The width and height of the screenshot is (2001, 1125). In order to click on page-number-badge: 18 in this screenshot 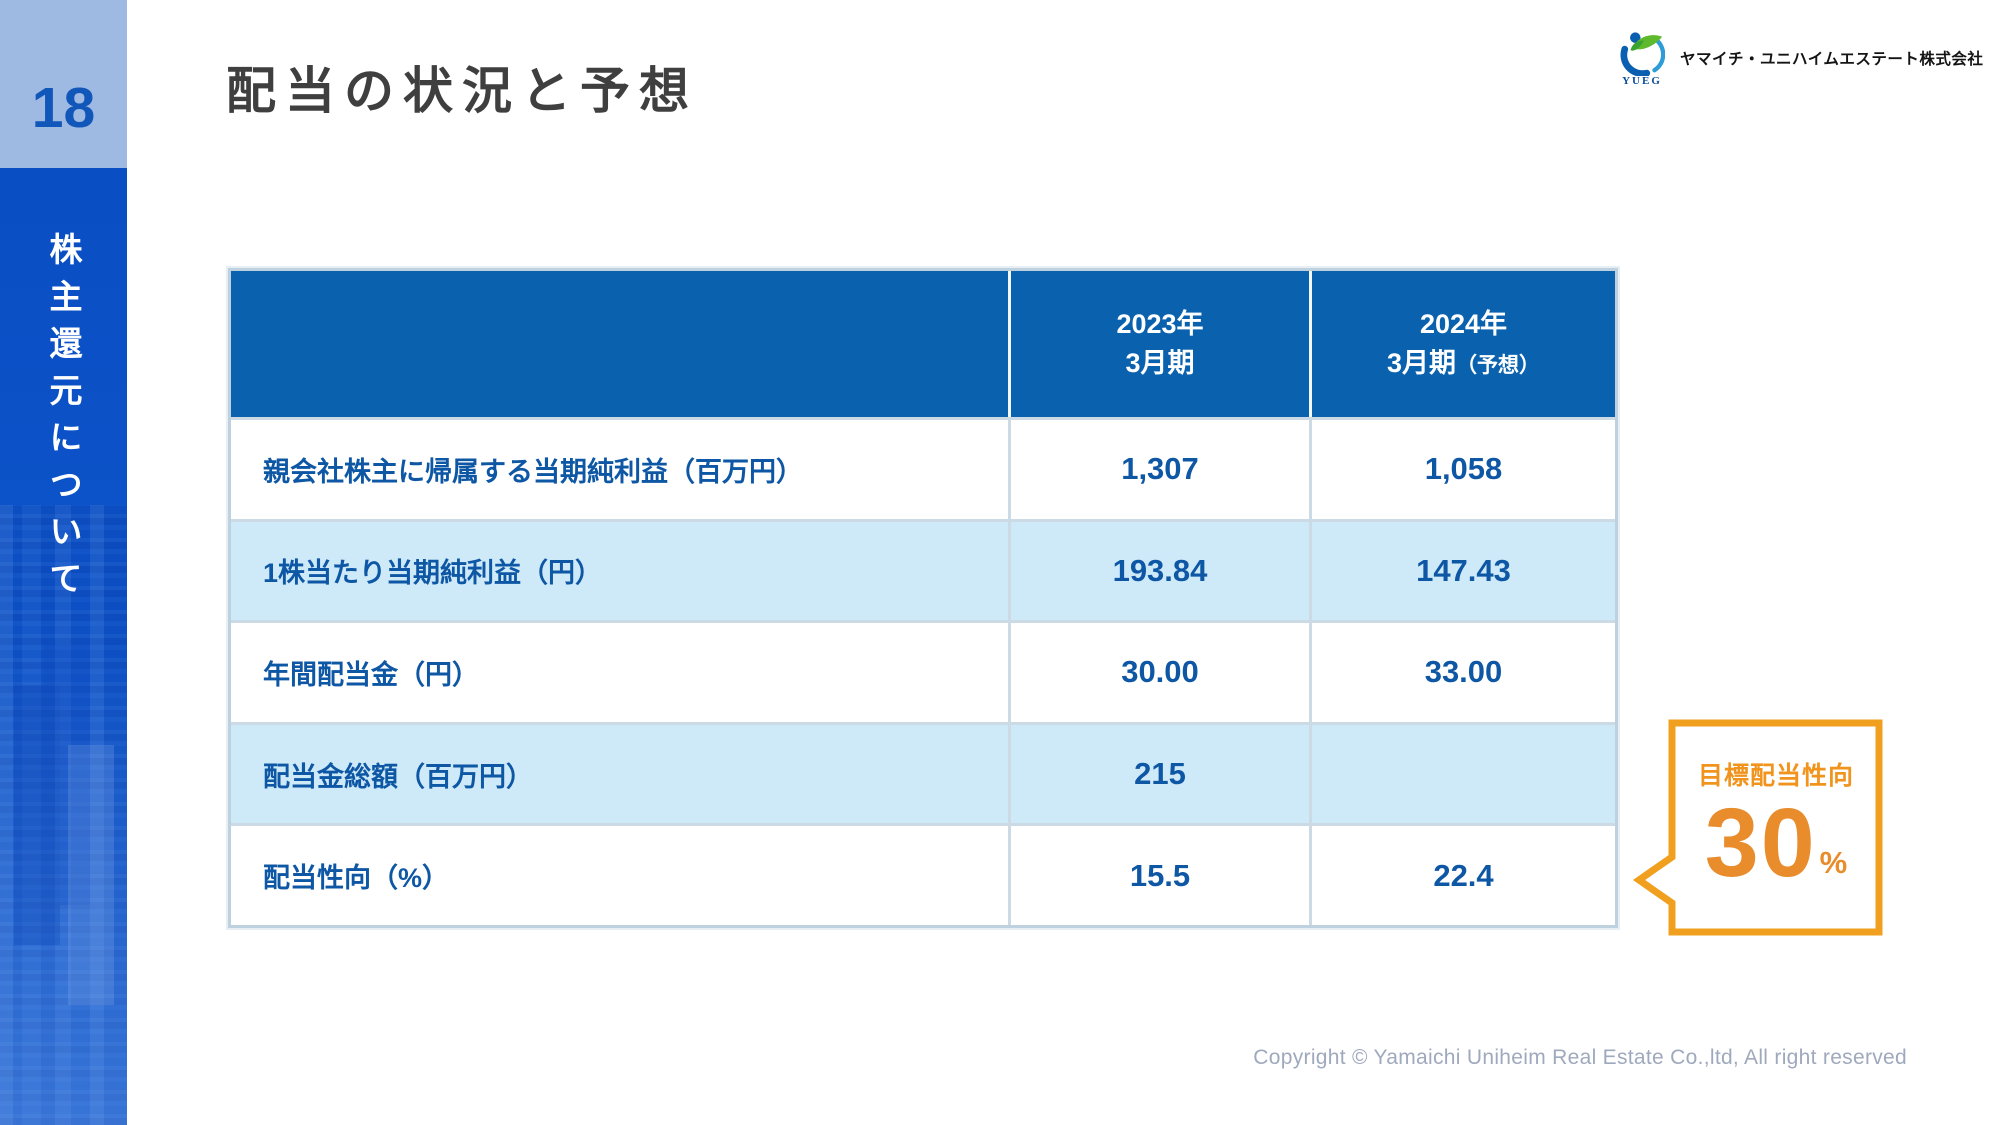, I will do `click(63, 84)`.